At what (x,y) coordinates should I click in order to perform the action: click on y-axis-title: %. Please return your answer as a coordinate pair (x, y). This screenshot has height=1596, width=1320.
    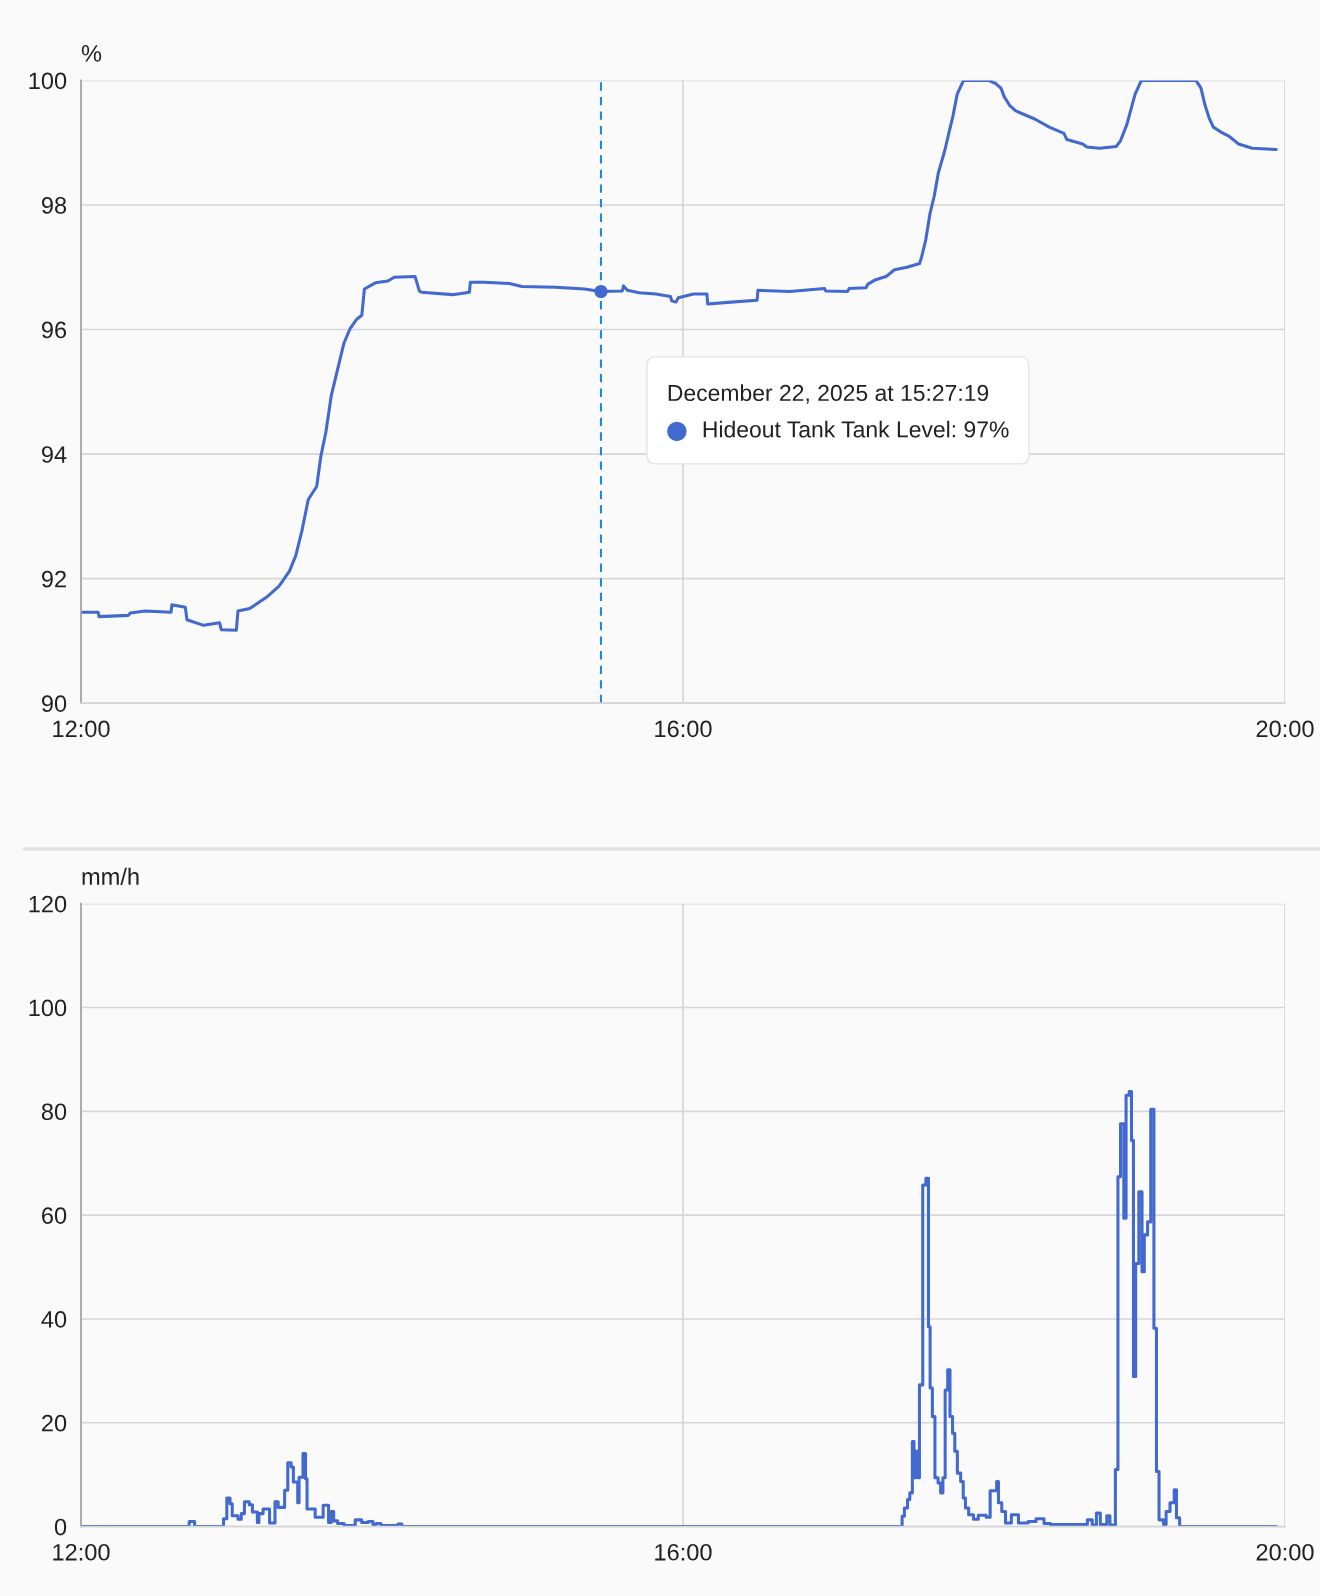
    Looking at the image, I should click on (91, 53).